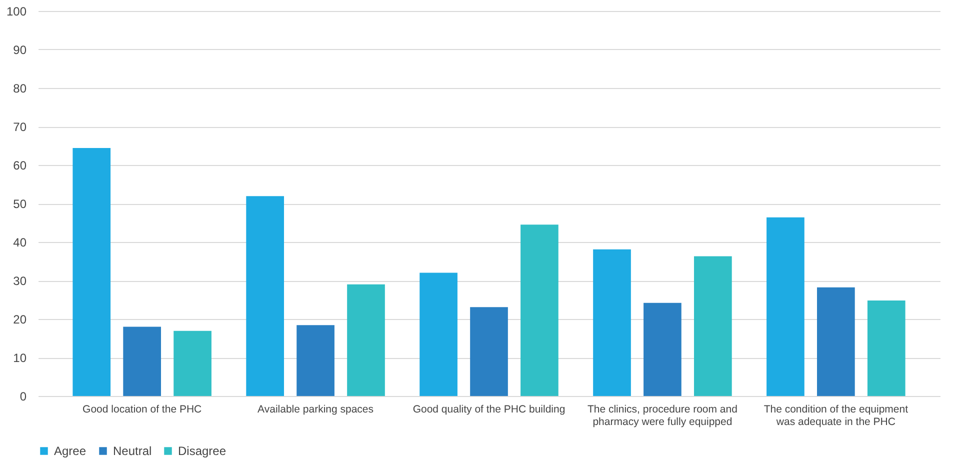  I want to click on x-tick-label: Good location of the PHC, so click(142, 410).